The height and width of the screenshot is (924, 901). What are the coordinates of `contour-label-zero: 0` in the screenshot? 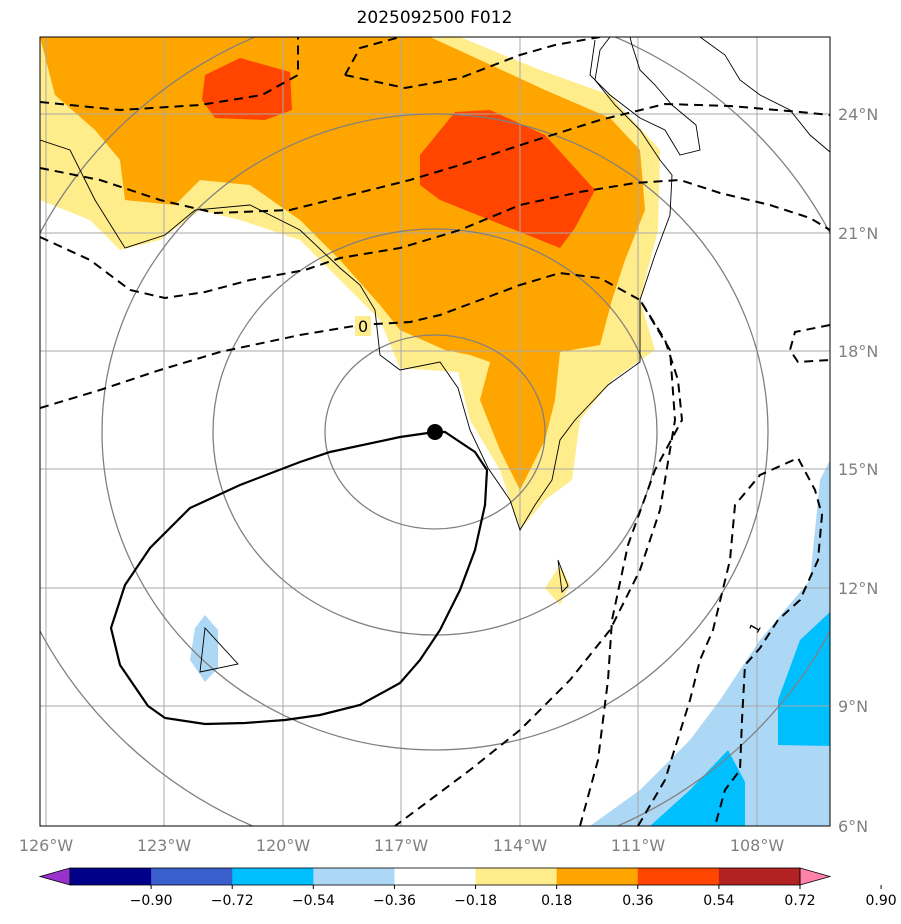 It's located at (363, 326).